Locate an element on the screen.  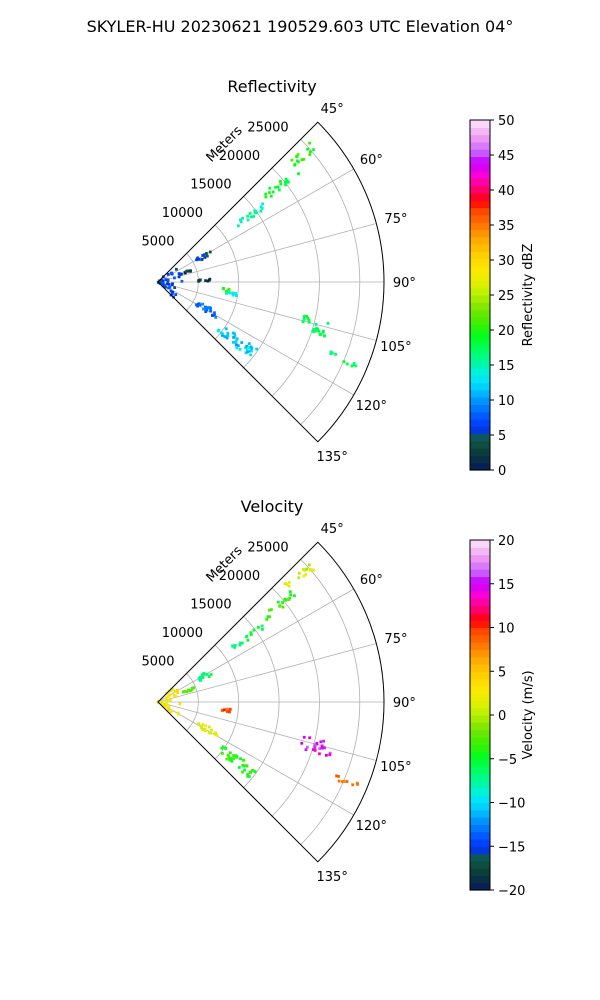
range-tick-label: 15000 is located at coordinates (210, 604).